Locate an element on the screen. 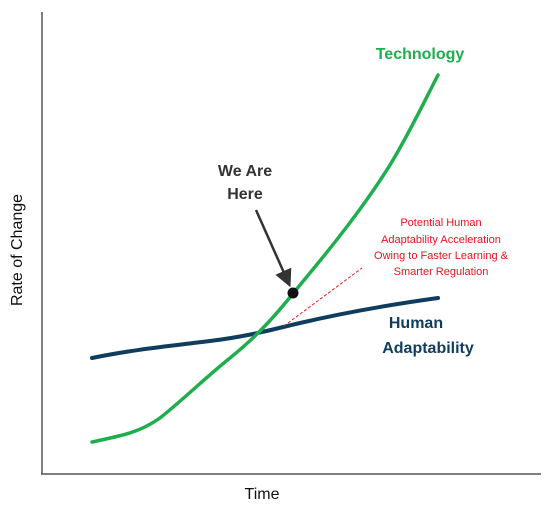 This screenshot has width=551, height=509. human-label: Human is located at coordinates (416, 323).